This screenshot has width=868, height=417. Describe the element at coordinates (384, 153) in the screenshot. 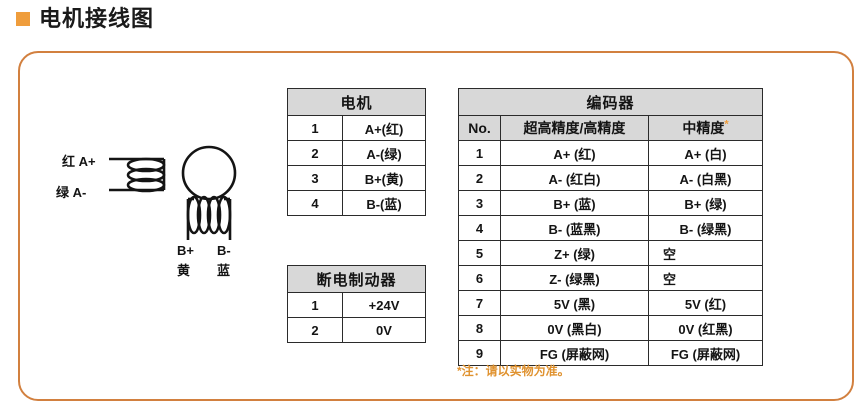

I see `pin-signal: A-(绿)` at that location.